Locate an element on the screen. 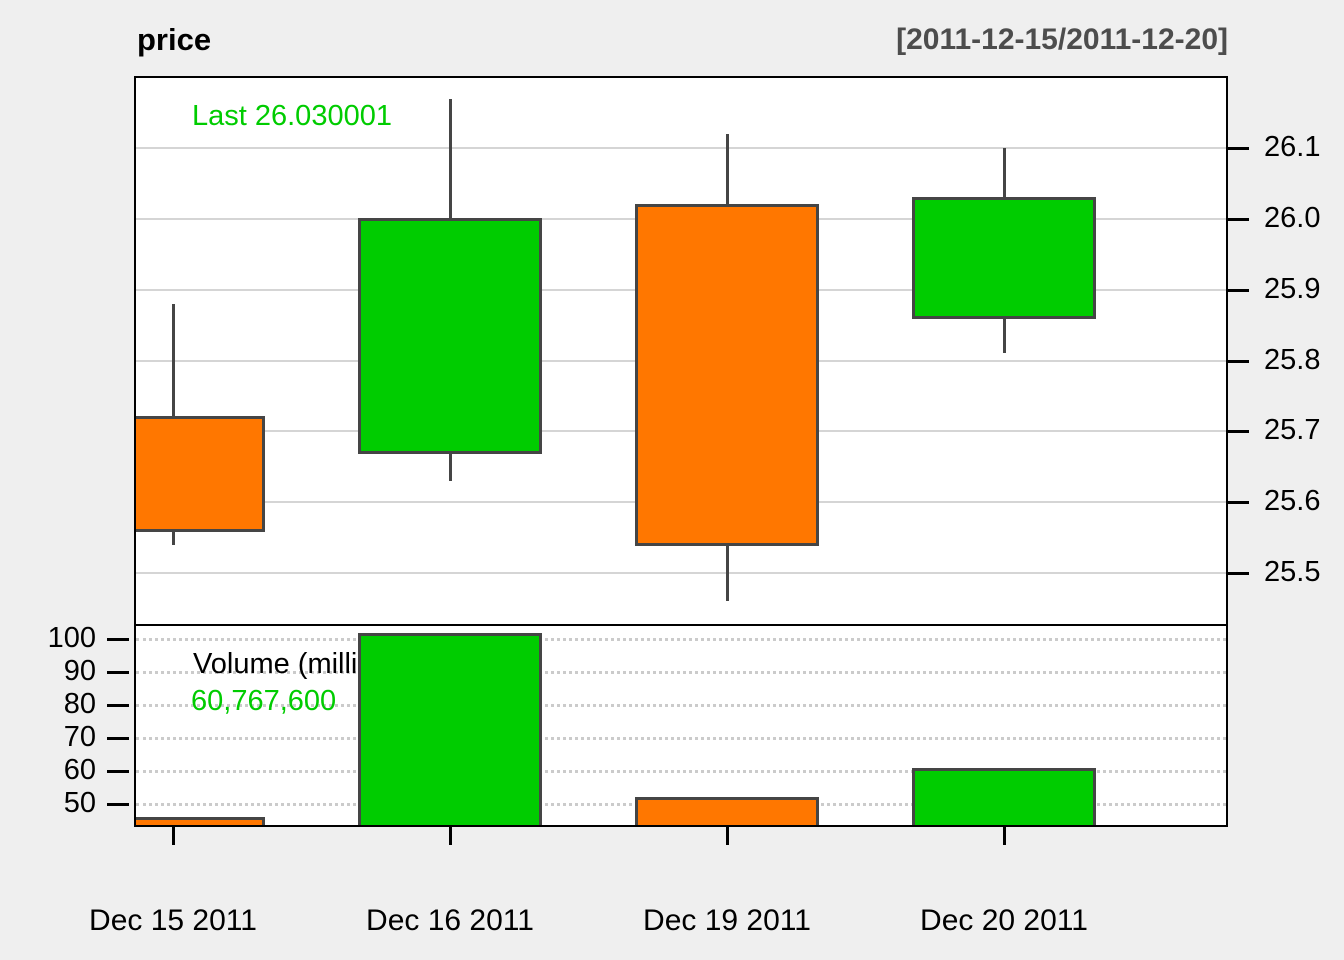 The height and width of the screenshot is (960, 1344). price-tick-label: 26.1 is located at coordinates (1292, 147).